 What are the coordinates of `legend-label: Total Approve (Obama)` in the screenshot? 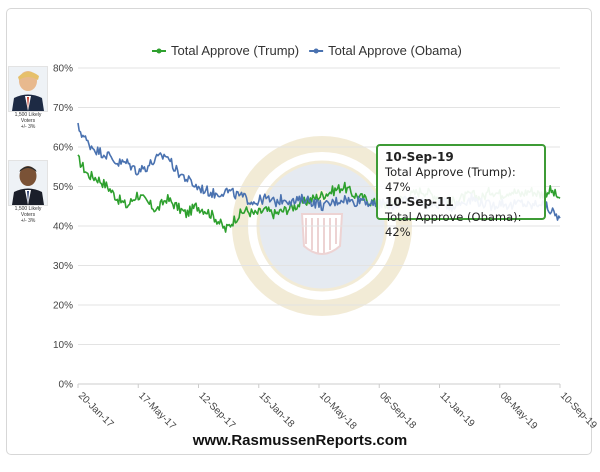 It's located at (395, 50).